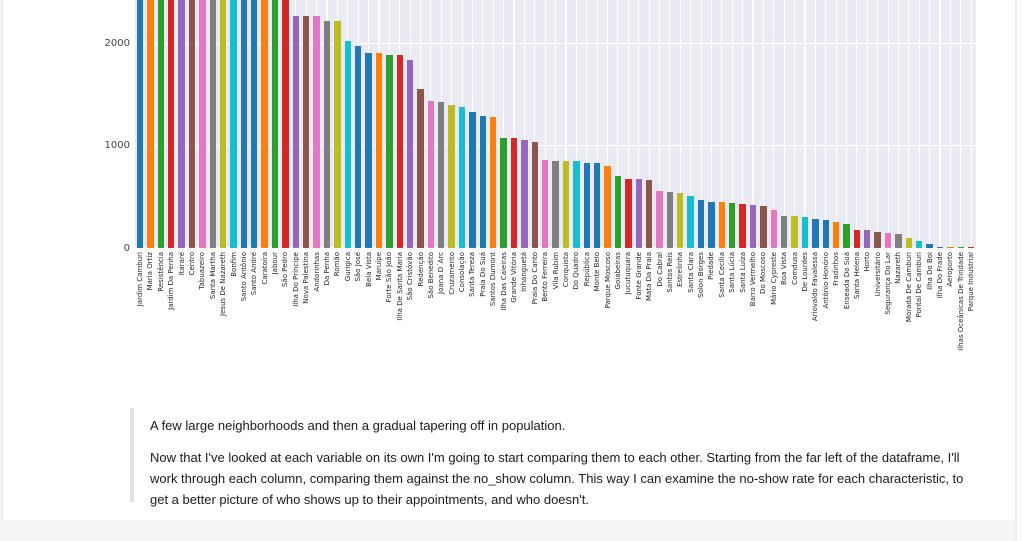 Image resolution: width=1023 pixels, height=541 pixels. Describe the element at coordinates (576, 270) in the screenshot. I see `x-tick-label: Do Quadro` at that location.